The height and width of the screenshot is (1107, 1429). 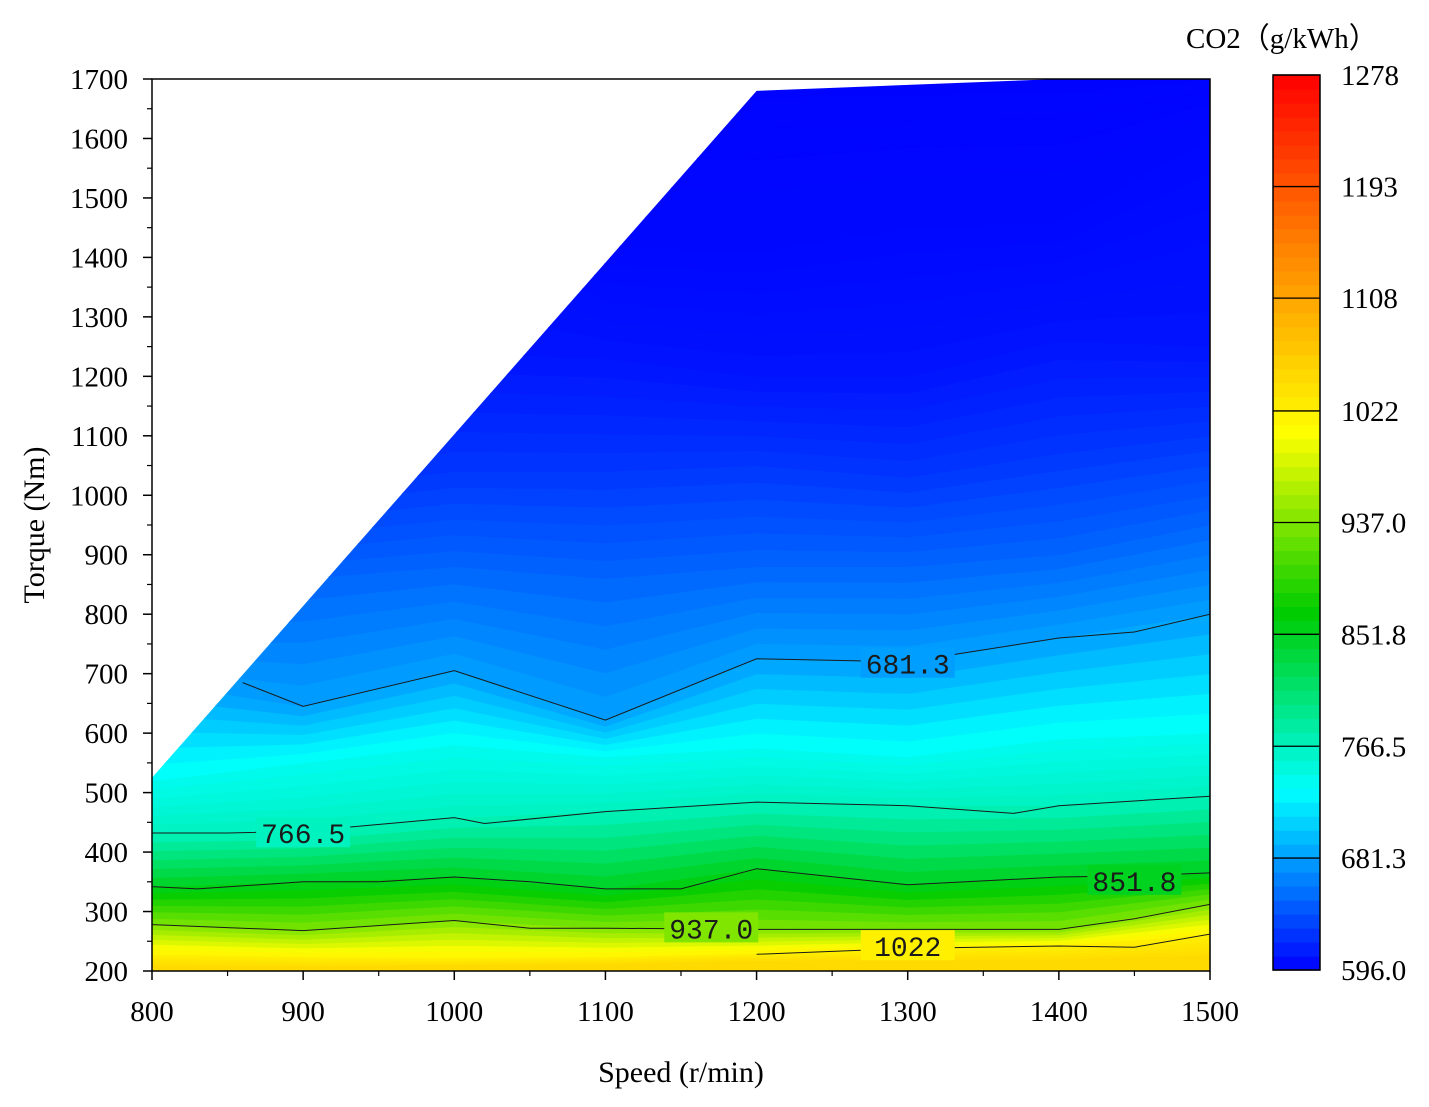 What do you see at coordinates (99, 377) in the screenshot?
I see `y-tick-label: 1200` at bounding box center [99, 377].